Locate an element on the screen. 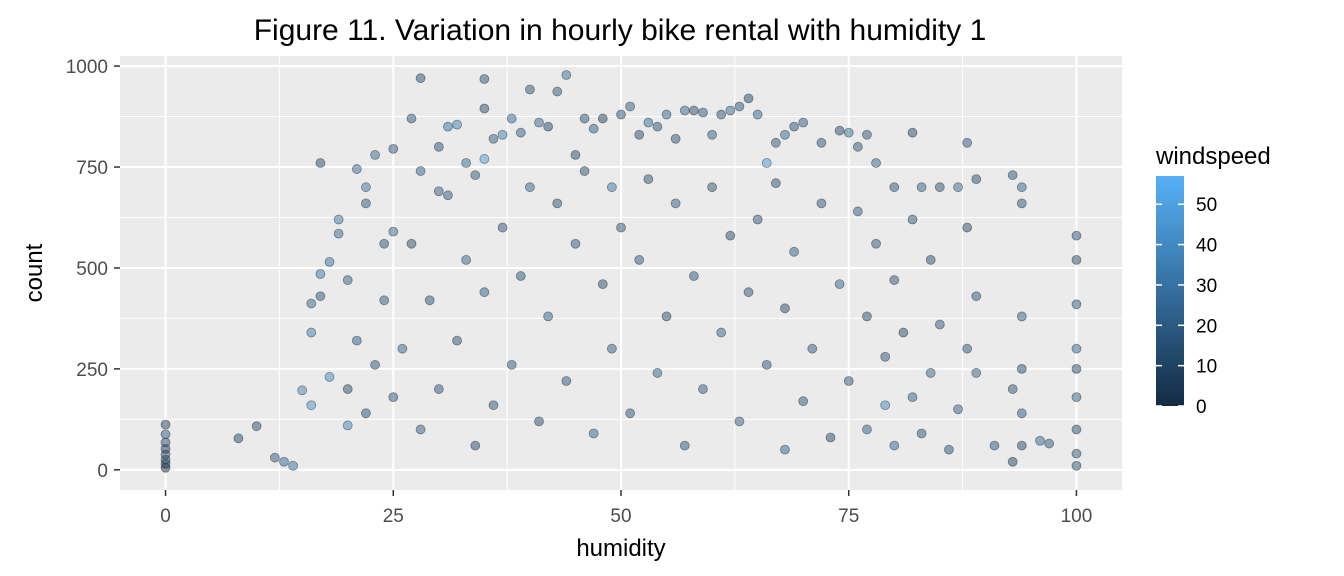  legend-tick-label: 30 is located at coordinates (1206, 286).